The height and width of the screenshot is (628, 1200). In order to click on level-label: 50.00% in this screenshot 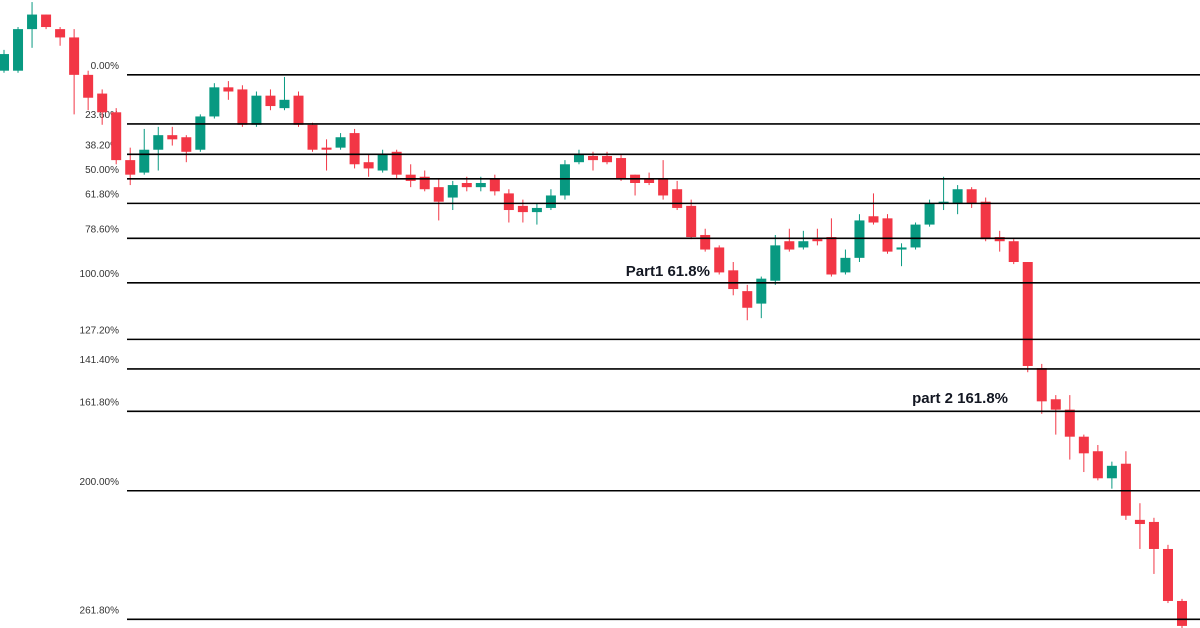, I will do `click(102, 170)`.